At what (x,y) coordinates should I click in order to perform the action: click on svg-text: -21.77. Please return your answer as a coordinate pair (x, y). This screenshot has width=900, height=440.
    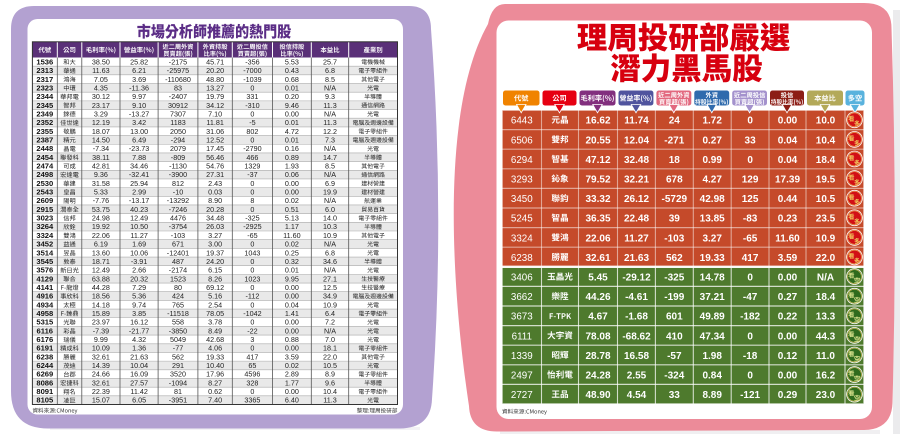
    Looking at the image, I should click on (139, 330).